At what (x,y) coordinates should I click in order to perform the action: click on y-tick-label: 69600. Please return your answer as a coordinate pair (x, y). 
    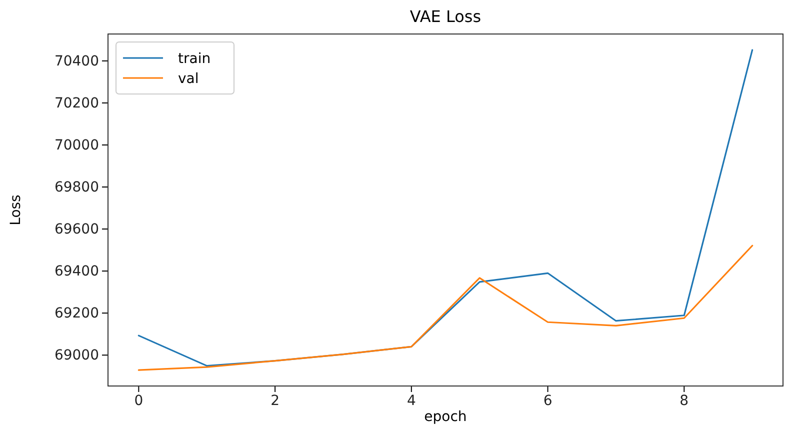
    Looking at the image, I should click on (76, 230).